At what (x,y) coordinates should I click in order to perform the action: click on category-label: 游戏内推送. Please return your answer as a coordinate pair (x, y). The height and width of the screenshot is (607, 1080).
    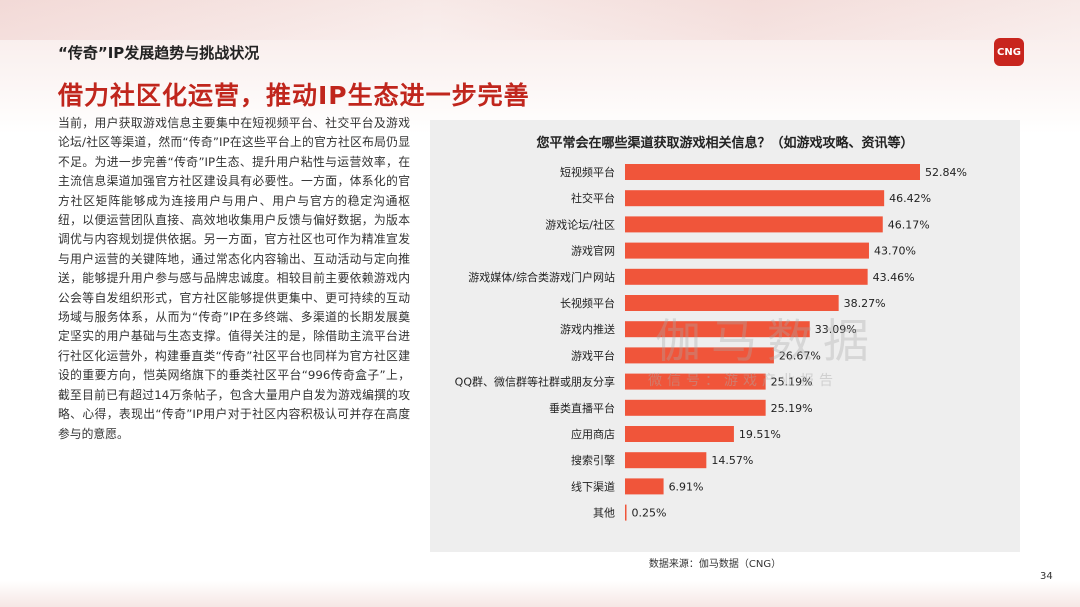
    Looking at the image, I should click on (587, 329).